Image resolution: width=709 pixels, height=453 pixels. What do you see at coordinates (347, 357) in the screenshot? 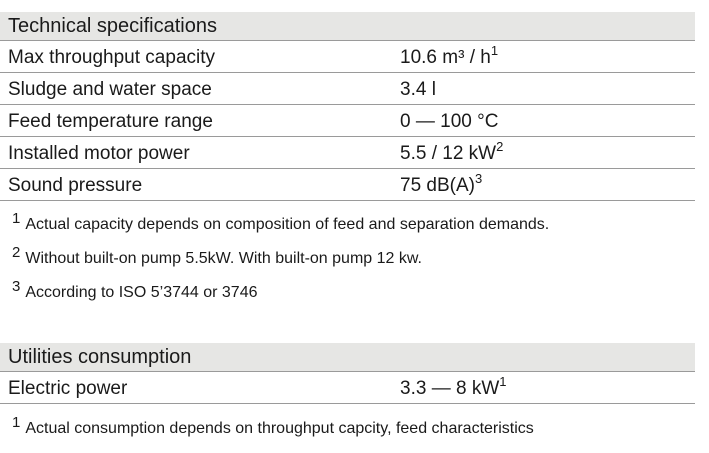
I see `utilities-consumption-header: Utilities consumption` at bounding box center [347, 357].